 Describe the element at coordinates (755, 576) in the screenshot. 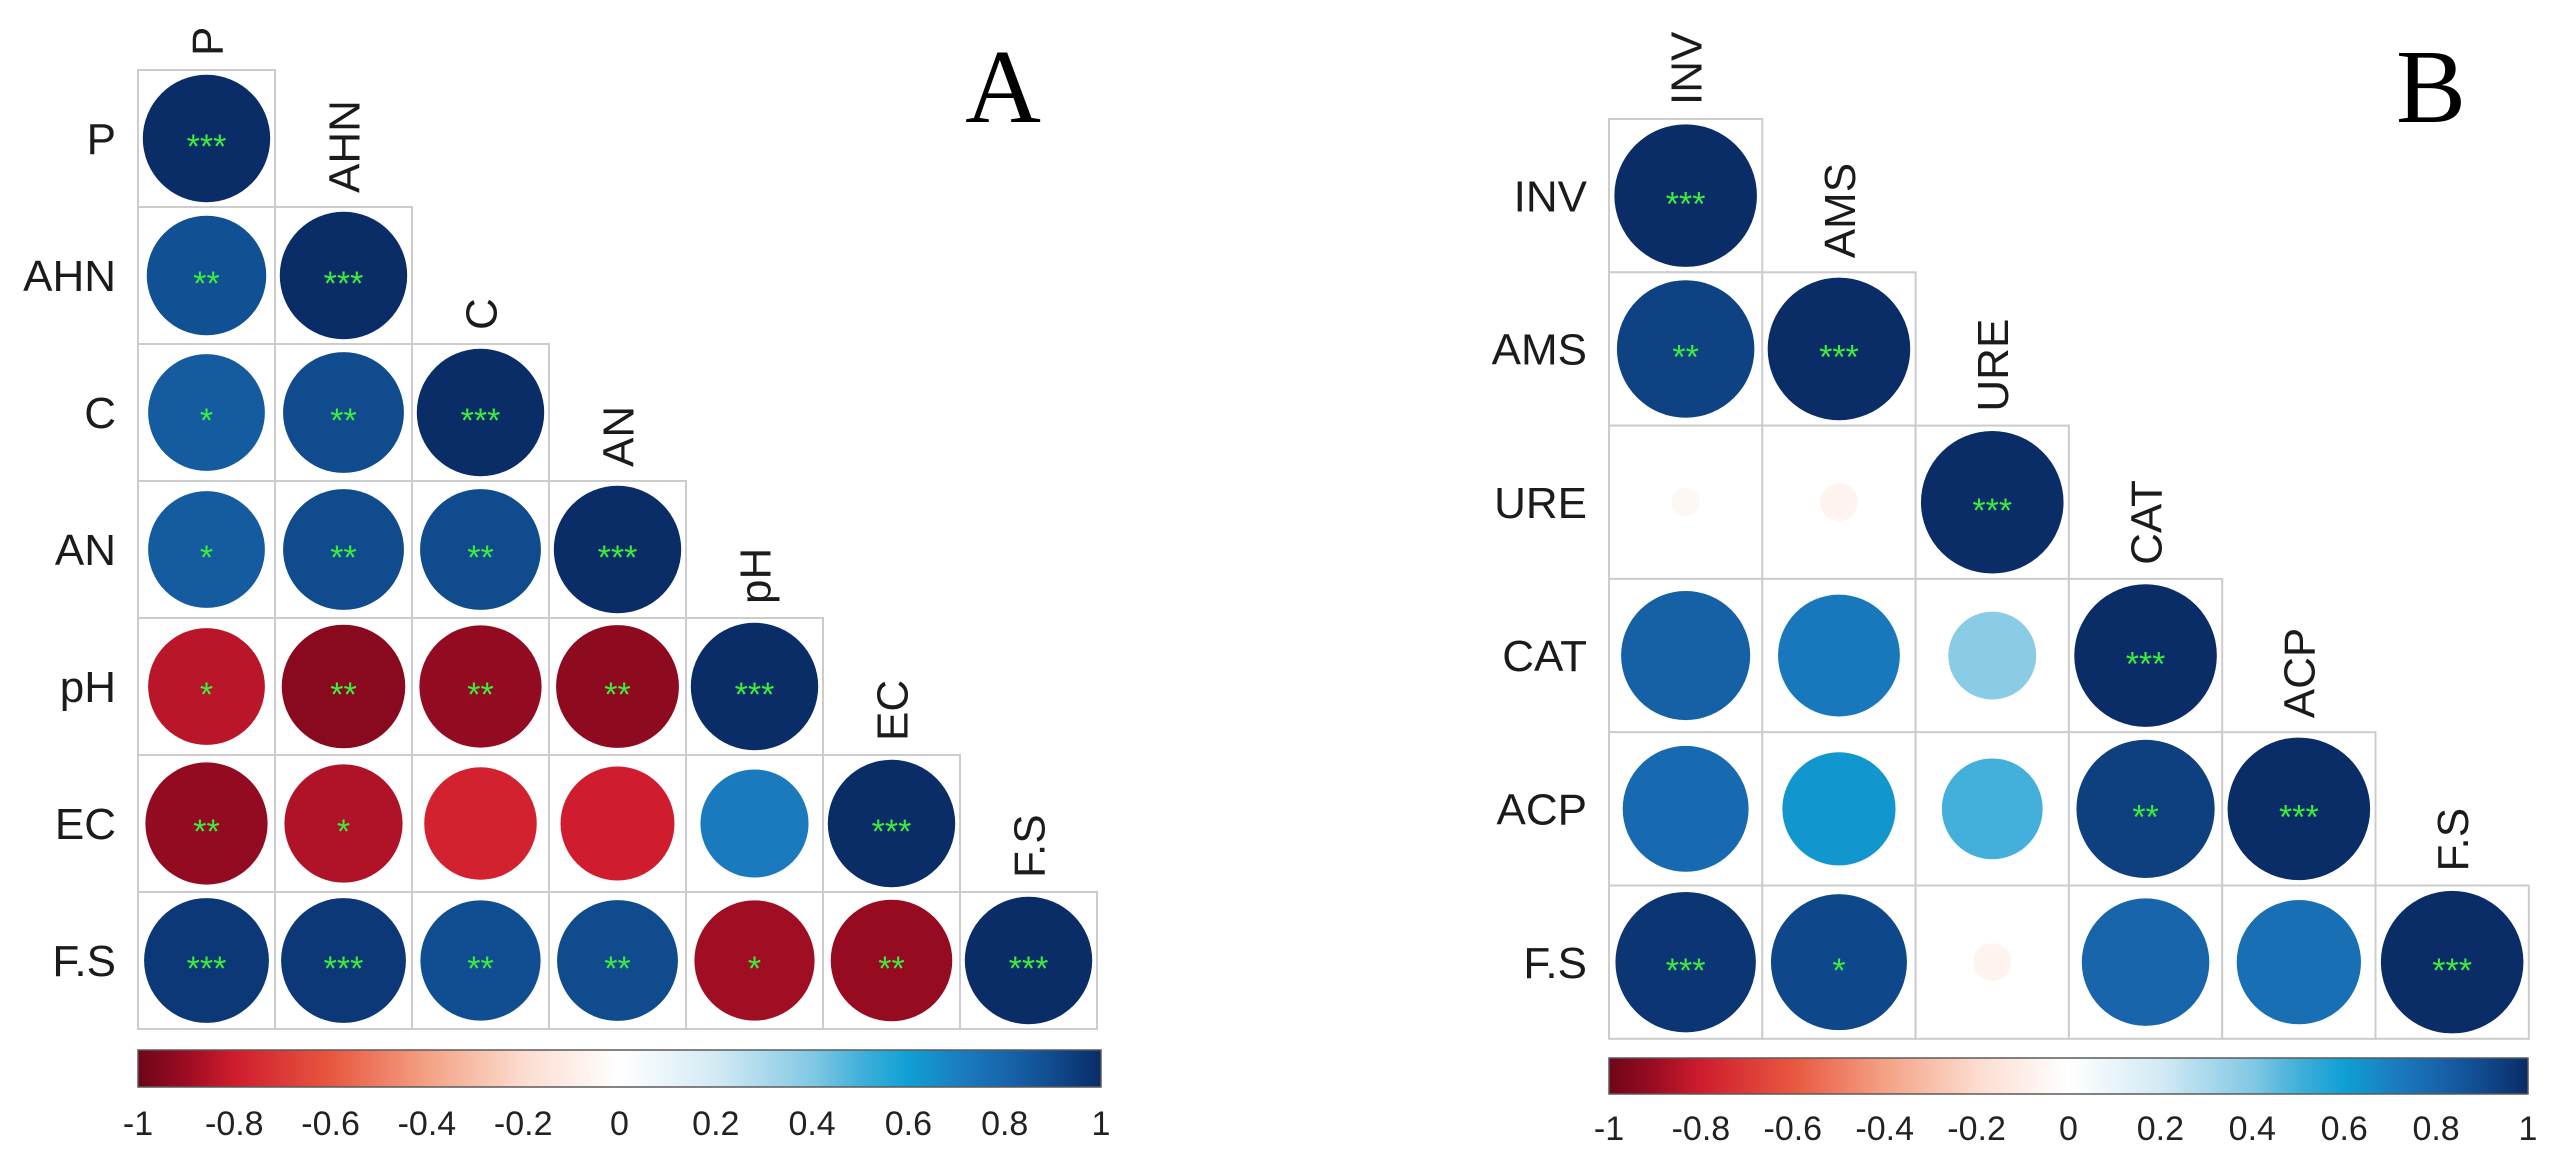

I see `column-label: pH` at that location.